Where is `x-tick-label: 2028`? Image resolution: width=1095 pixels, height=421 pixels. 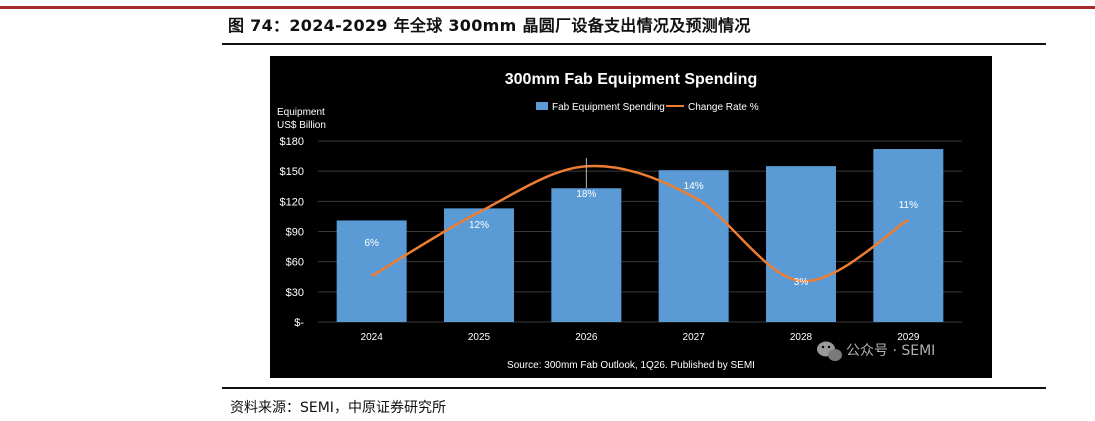
x-tick-label: 2028 is located at coordinates (801, 337).